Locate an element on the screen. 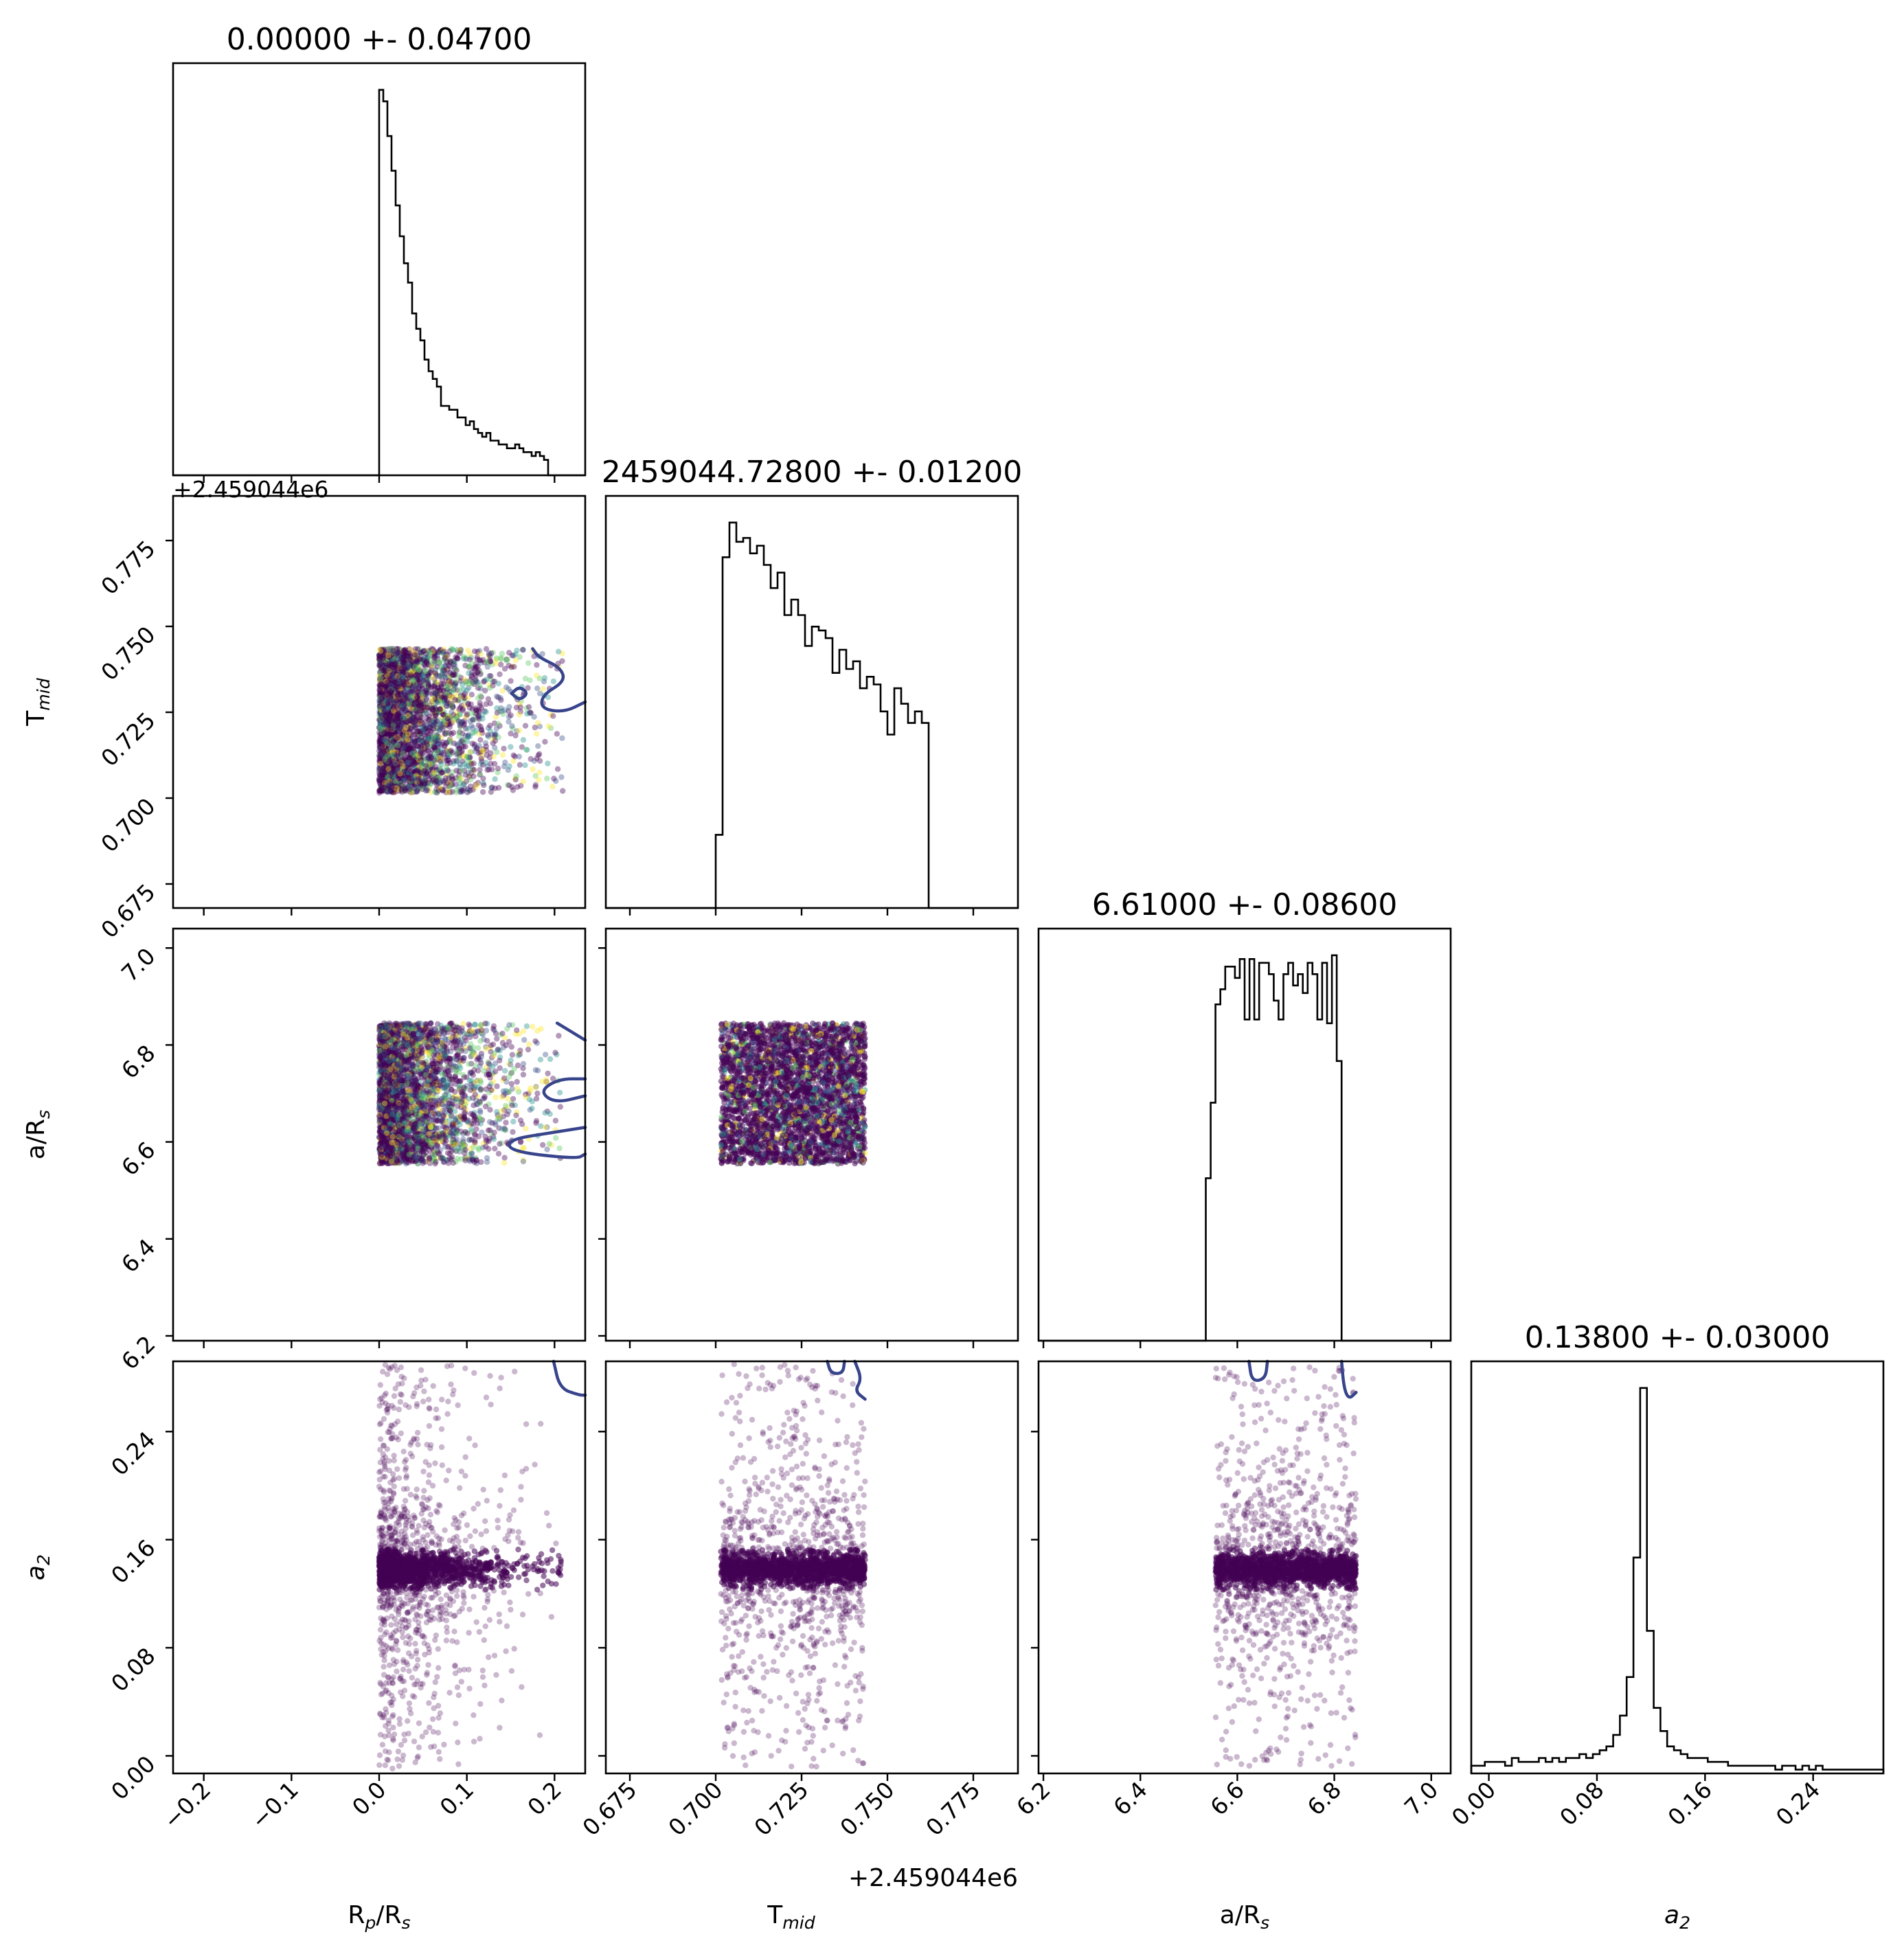  scatter-tmid-vs-rp is located at coordinates (471, 721).